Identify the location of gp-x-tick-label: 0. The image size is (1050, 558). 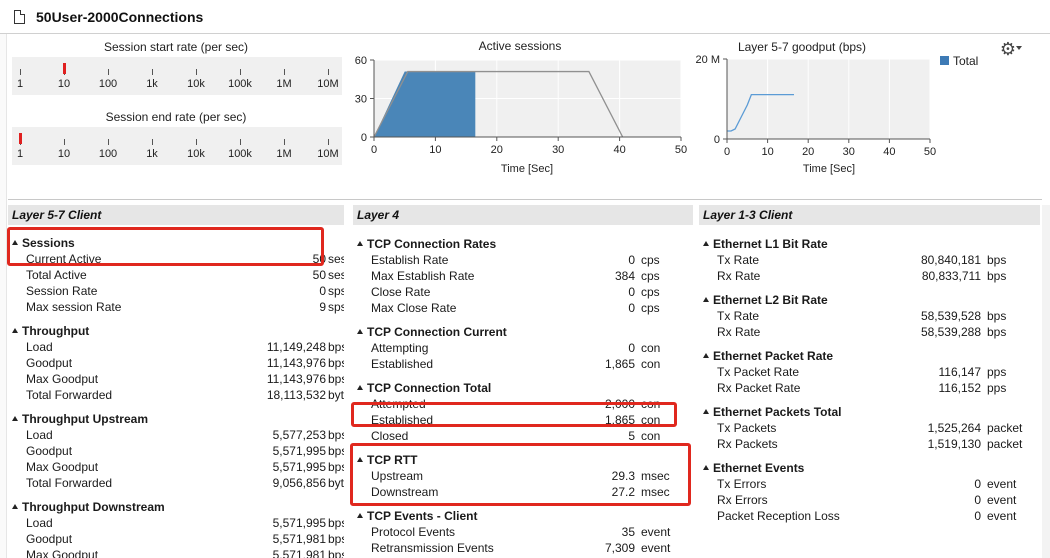
(727, 152).